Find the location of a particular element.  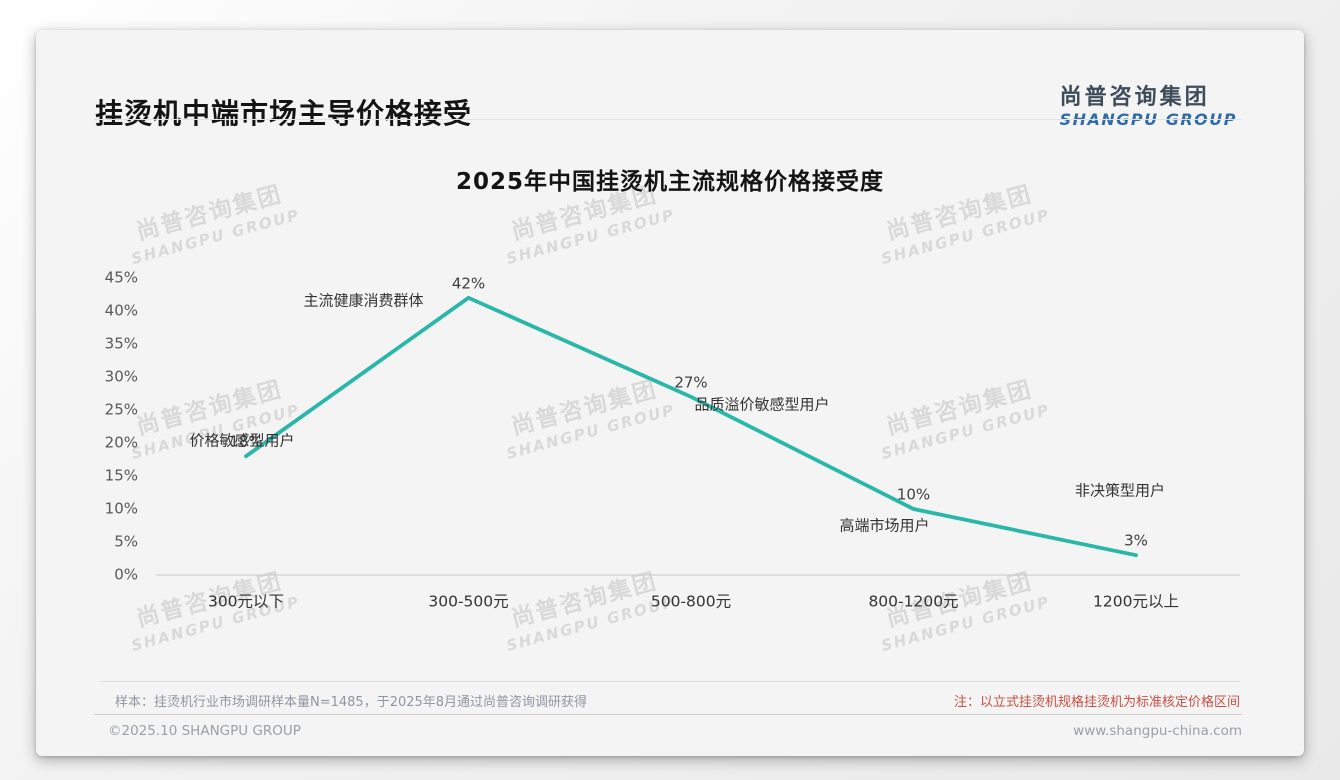

annotation-label: 价格敏感型用户 is located at coordinates (241, 441).